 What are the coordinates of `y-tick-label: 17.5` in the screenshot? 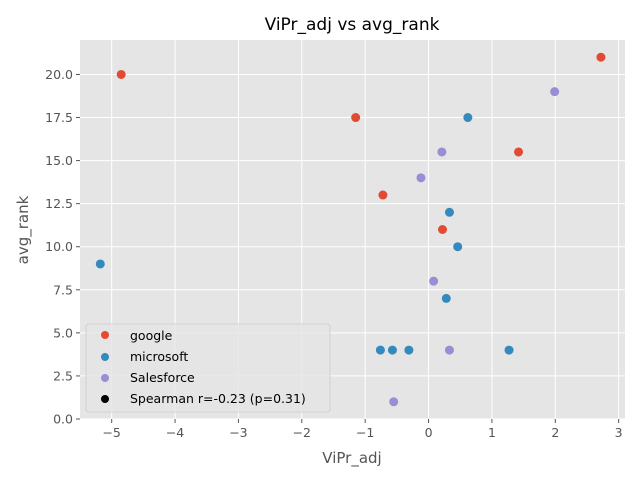 It's located at (59, 117).